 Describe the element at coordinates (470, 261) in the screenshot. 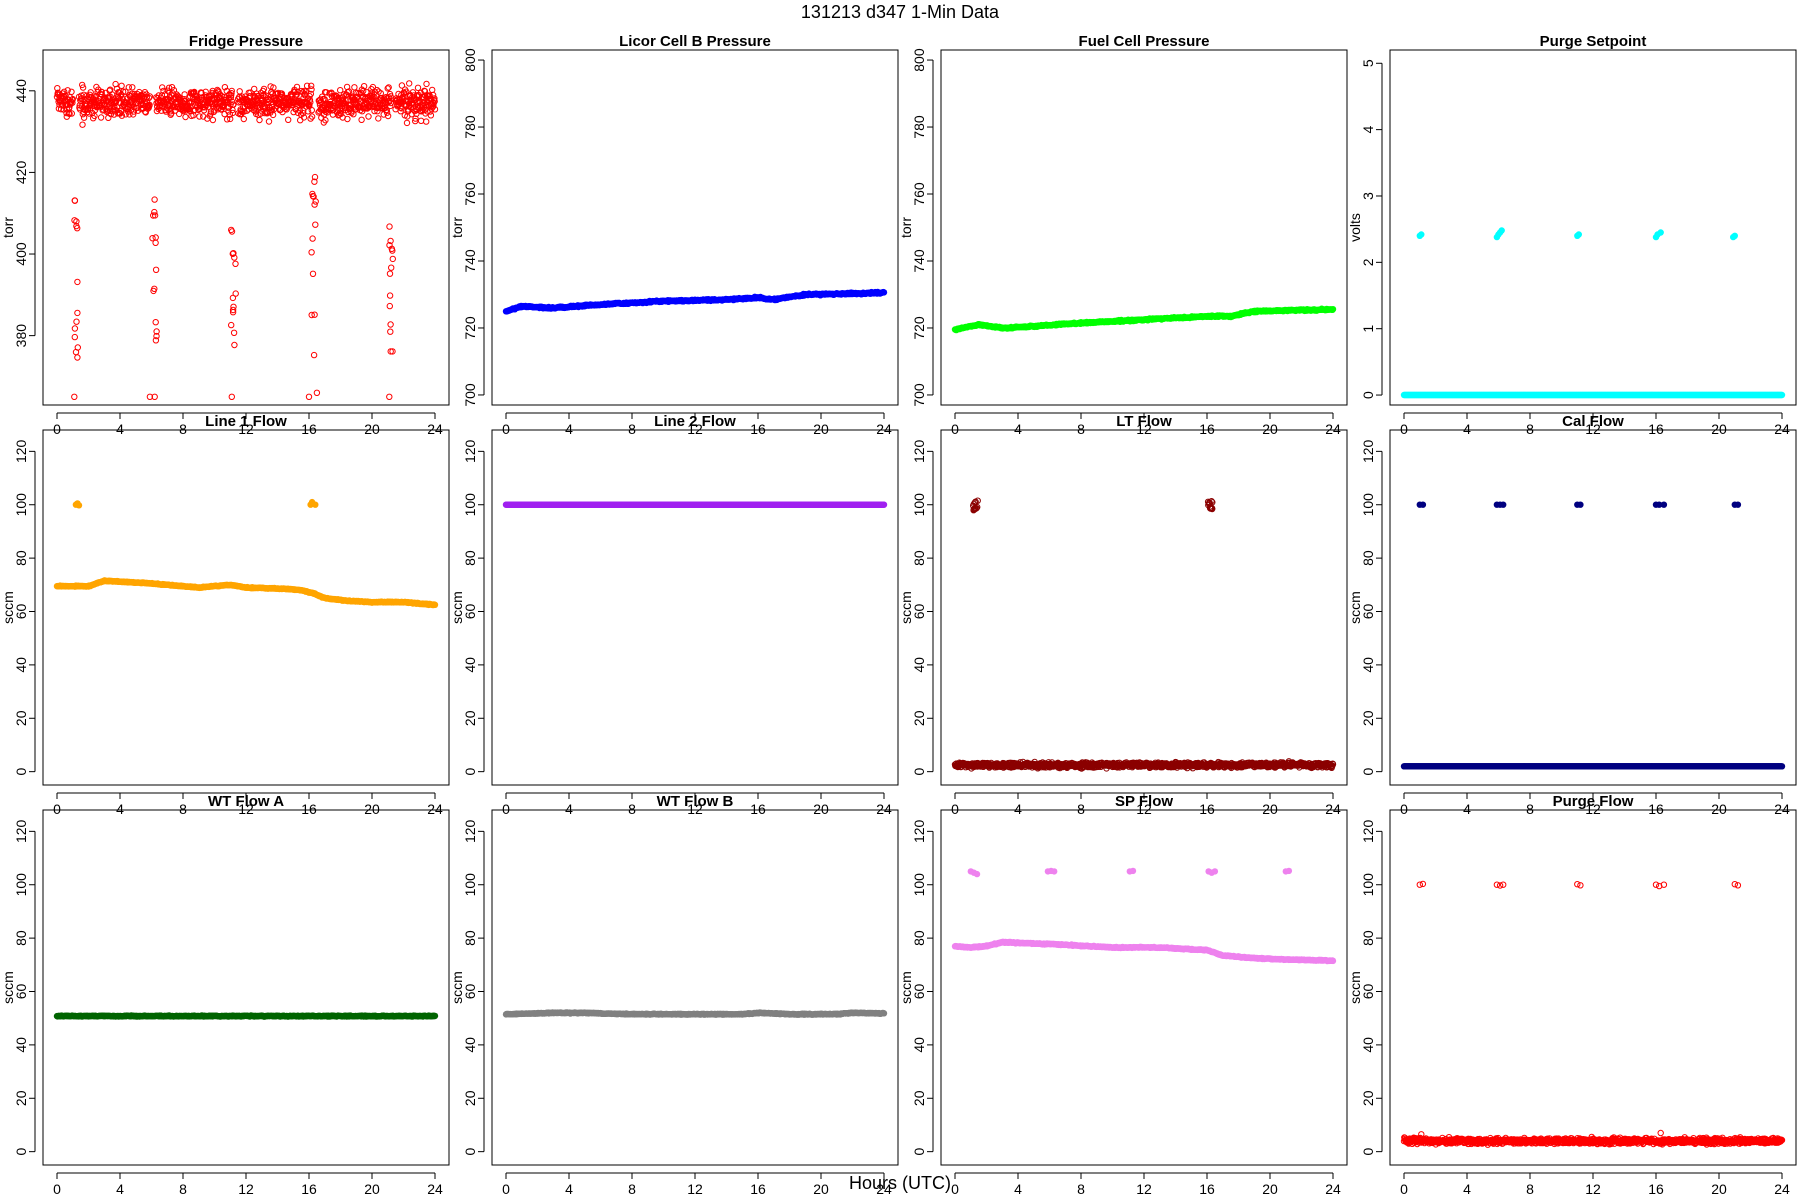

I see `y-tick-label: 740` at that location.